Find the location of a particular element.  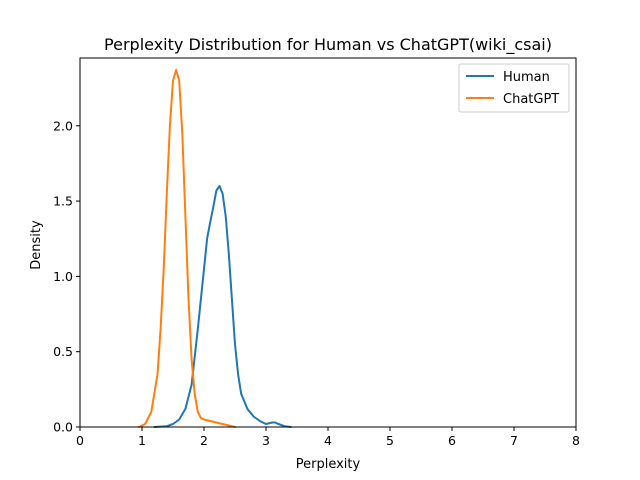

legend: Human ChatGPT is located at coordinates (514, 88).